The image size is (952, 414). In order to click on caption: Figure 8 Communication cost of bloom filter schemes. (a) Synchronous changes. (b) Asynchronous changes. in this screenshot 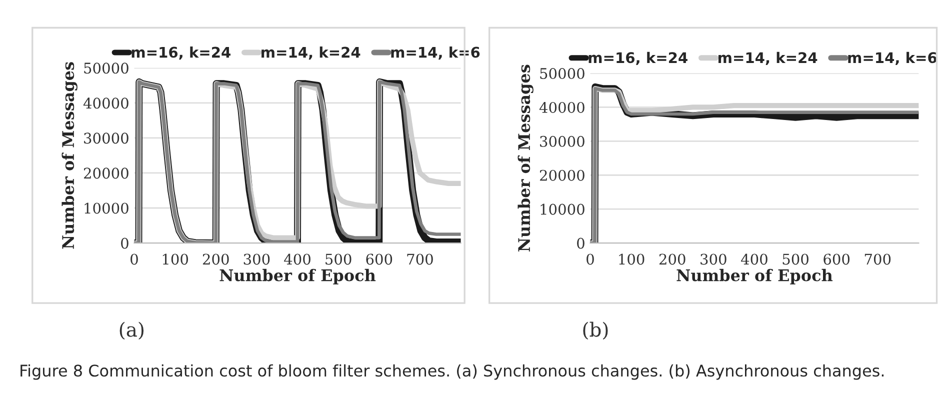, I will do `click(452, 372)`.